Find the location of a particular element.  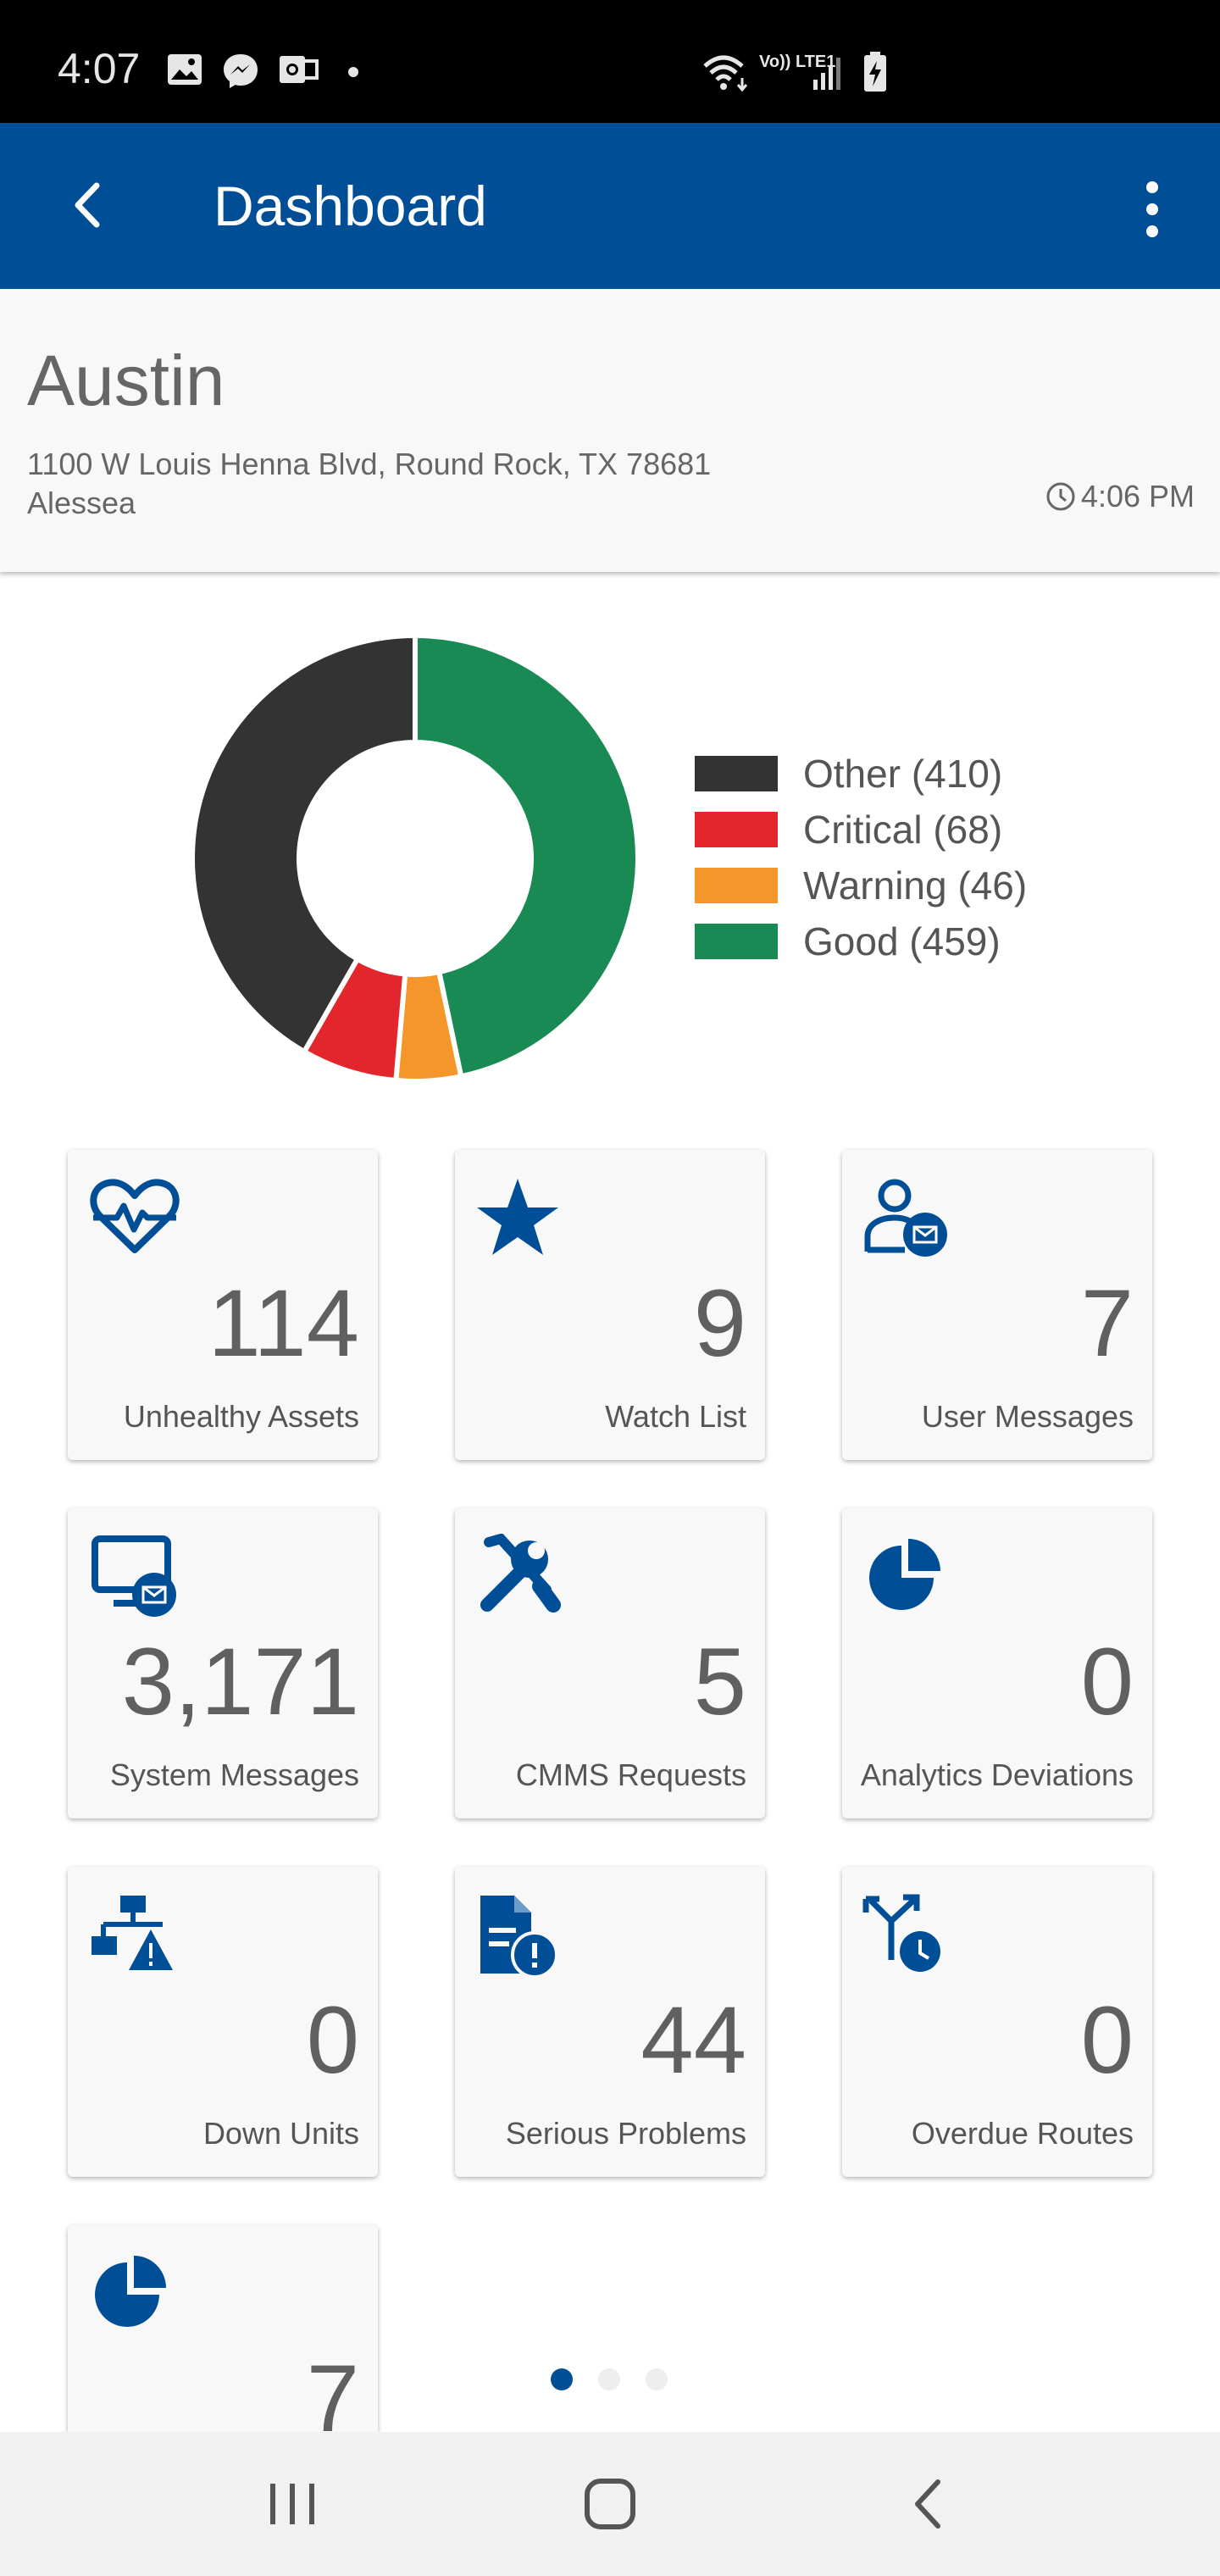

recents-icon is located at coordinates (292, 2504).